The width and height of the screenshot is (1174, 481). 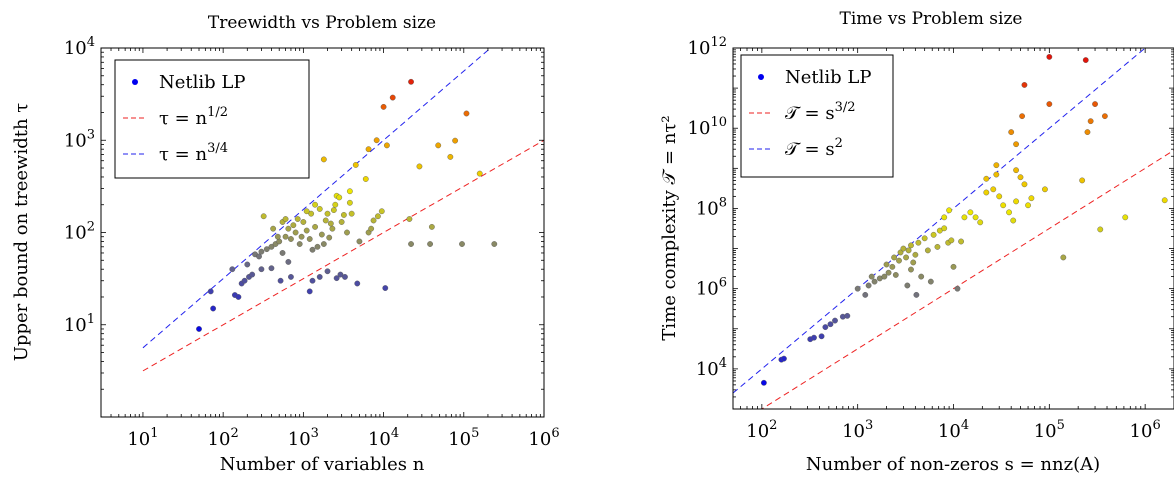 What do you see at coordinates (707, 207) in the screenshot?
I see `y-tick-labels: 104 106 108 1010 1012` at bounding box center [707, 207].